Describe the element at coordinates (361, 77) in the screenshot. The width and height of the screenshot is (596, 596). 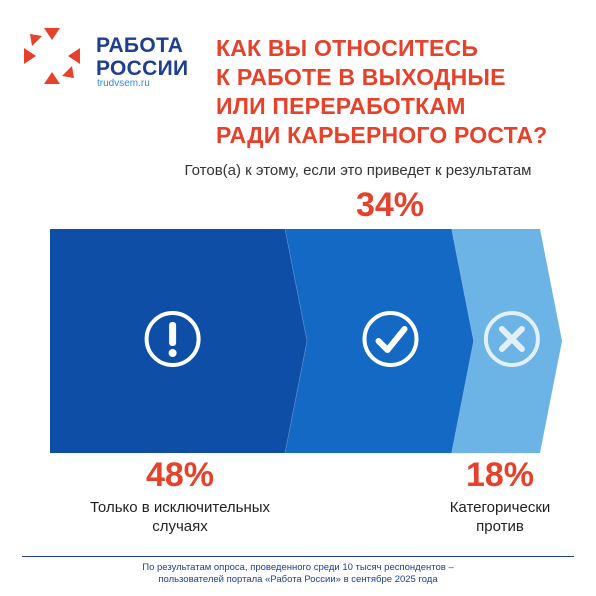
I see `title-line2: К РАБОТЕ В ВЫХОДНЫЕ` at that location.